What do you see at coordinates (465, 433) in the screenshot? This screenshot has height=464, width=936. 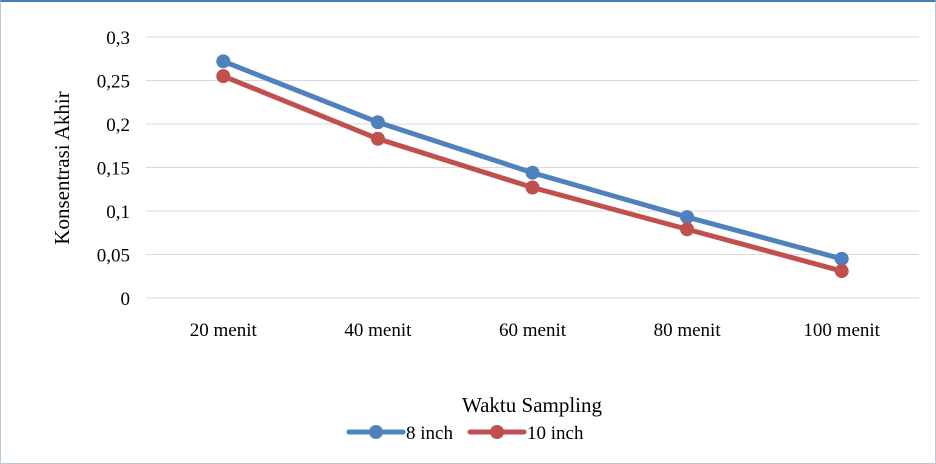 I see `legend: 8 inch 10 inch` at bounding box center [465, 433].